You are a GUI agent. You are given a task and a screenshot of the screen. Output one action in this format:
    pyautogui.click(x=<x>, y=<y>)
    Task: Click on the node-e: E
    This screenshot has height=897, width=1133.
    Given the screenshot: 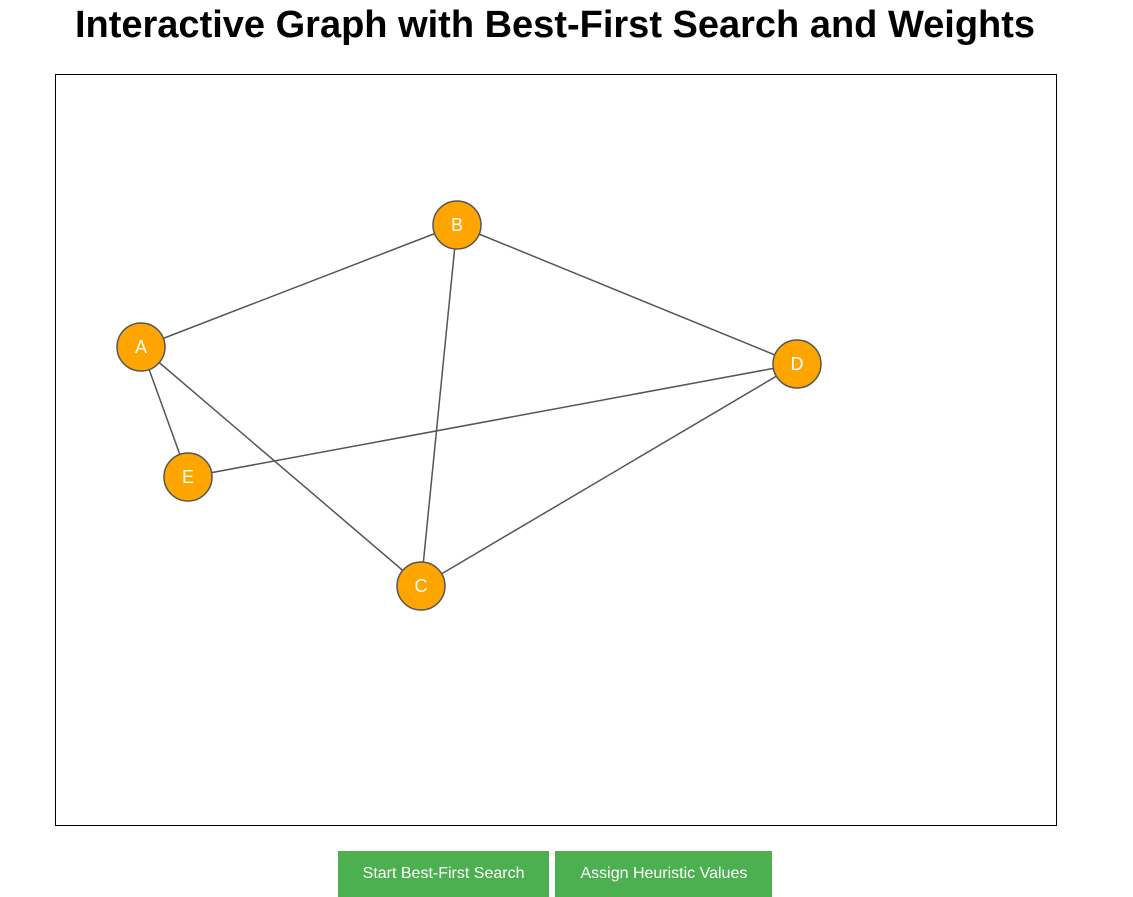 What is the action you would take?
    pyautogui.click(x=188, y=477)
    